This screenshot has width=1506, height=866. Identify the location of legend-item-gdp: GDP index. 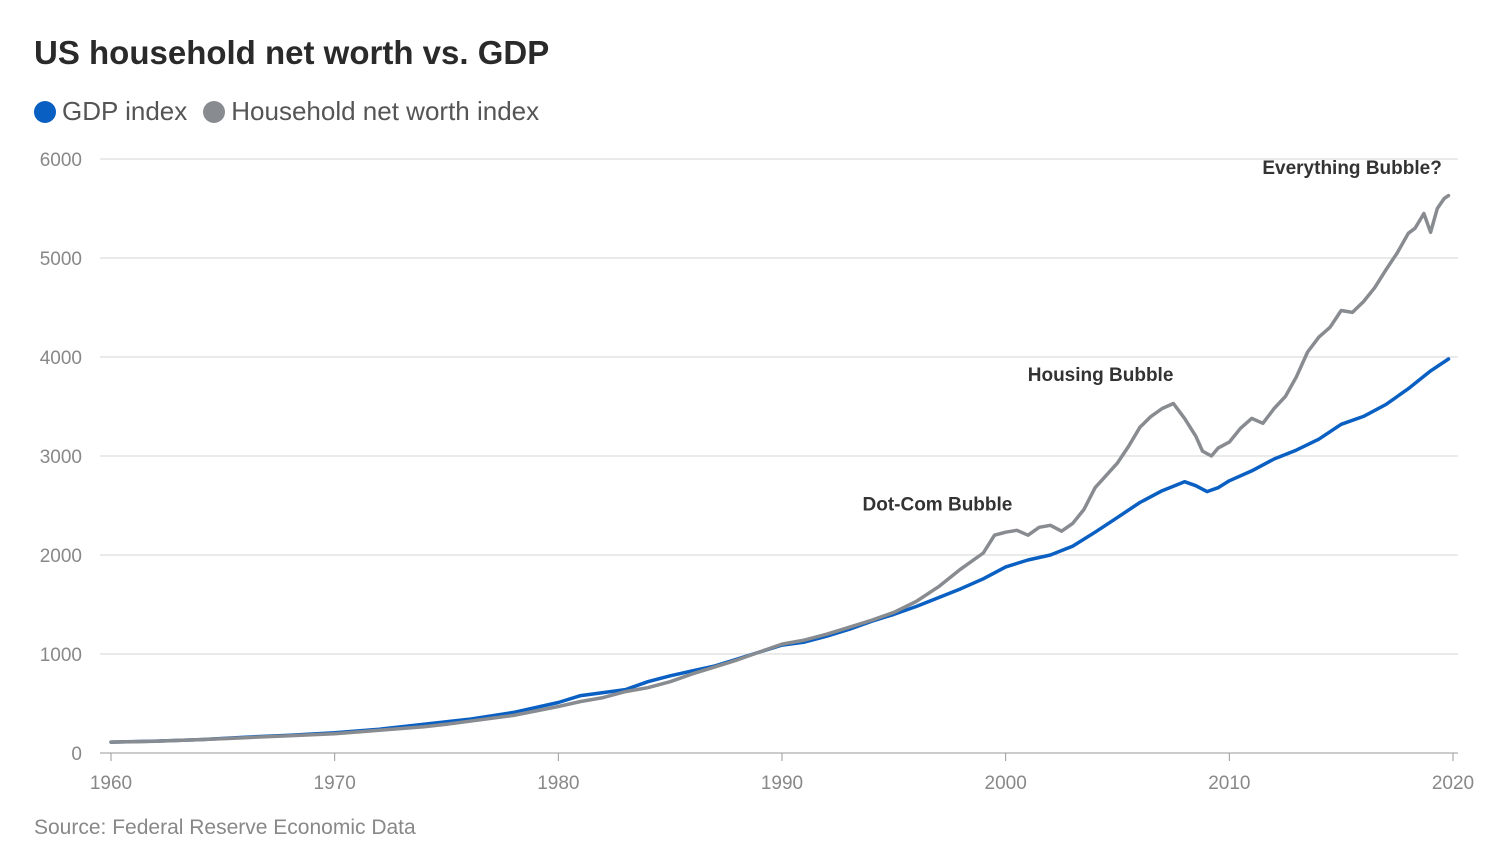
(110, 111).